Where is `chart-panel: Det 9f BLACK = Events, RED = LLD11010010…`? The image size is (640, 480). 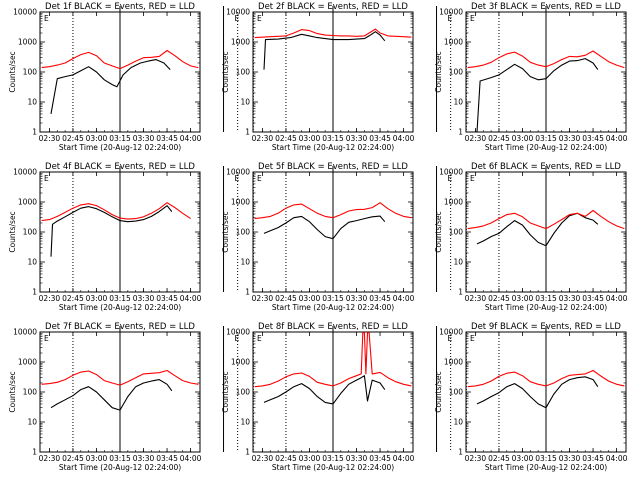 chart-panel: Det 9f BLACK = Events, RED = LLD11010010… is located at coordinates (531, 397).